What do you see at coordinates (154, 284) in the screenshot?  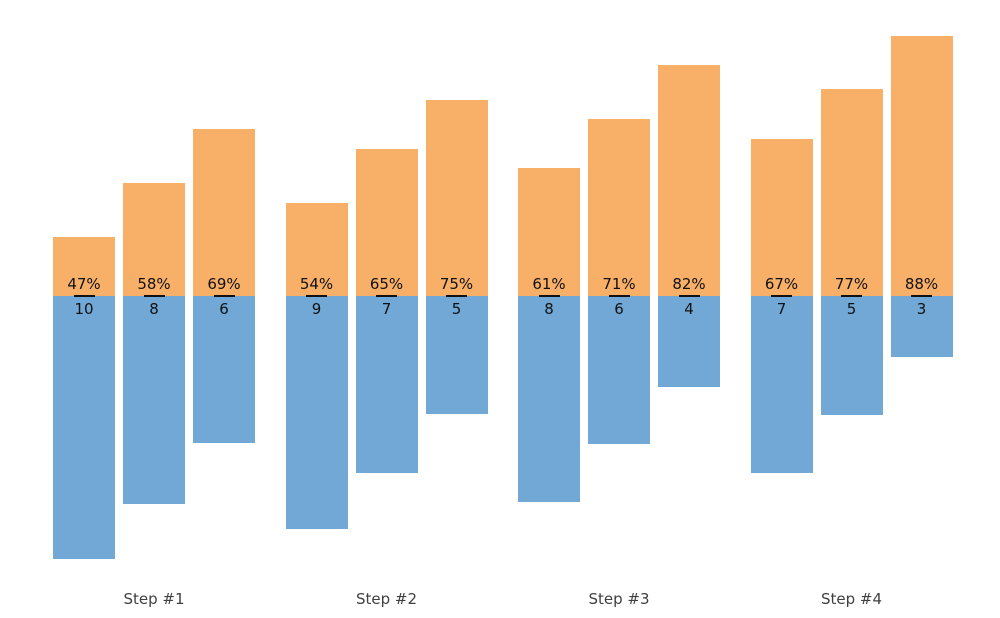 I see `percent-label: 58%` at bounding box center [154, 284].